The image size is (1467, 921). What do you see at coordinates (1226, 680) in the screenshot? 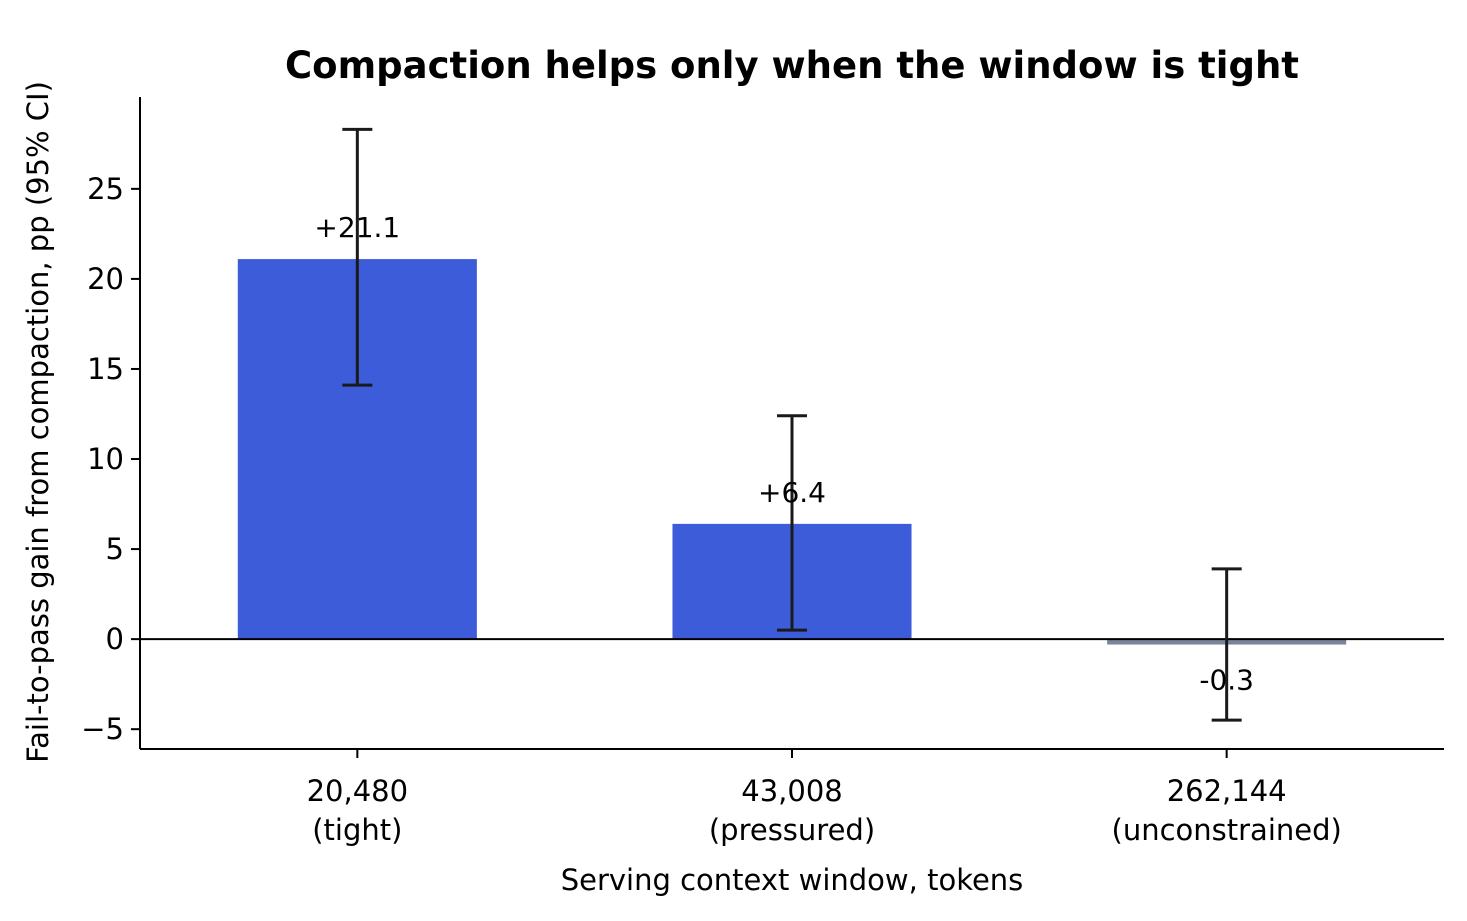
I see `data-label: -0.3` at bounding box center [1226, 680].